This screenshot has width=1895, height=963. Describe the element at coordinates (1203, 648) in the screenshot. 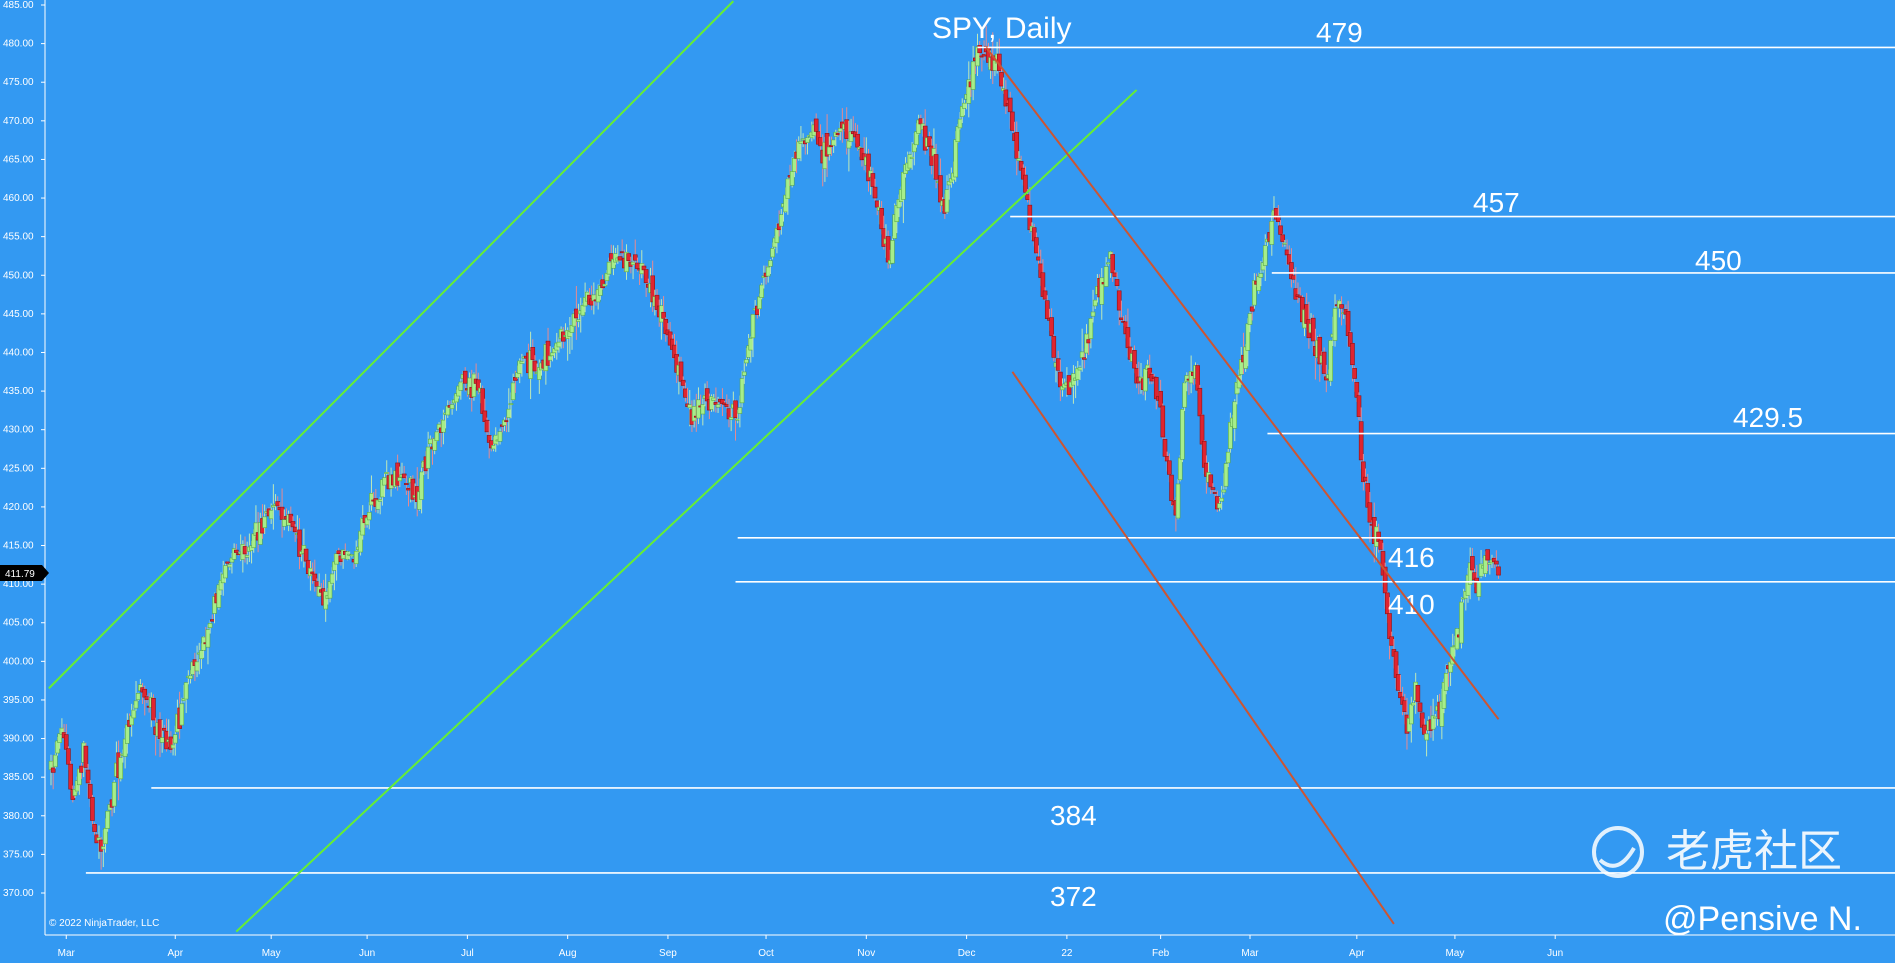

I see `downtrend-lower-trendline` at that location.